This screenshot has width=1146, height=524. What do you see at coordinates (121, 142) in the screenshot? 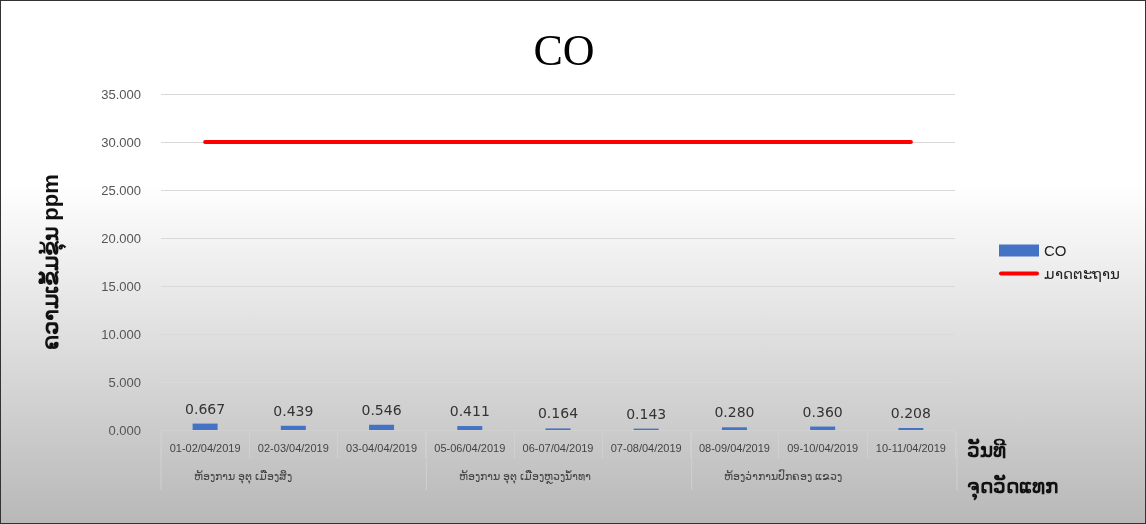
I see `y-tick-label: 30.000` at bounding box center [121, 142].